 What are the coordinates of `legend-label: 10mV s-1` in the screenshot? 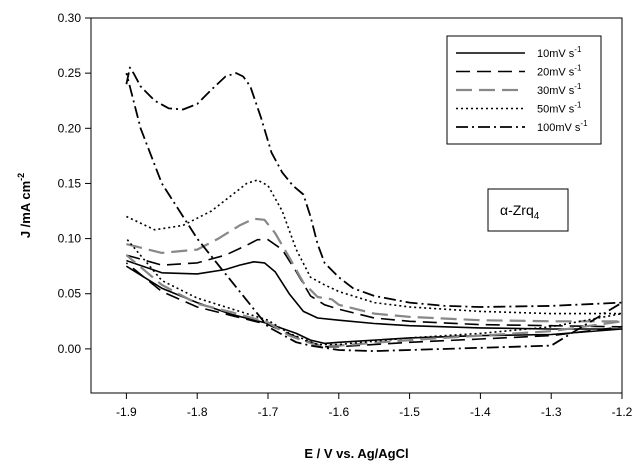 It's located at (559, 52).